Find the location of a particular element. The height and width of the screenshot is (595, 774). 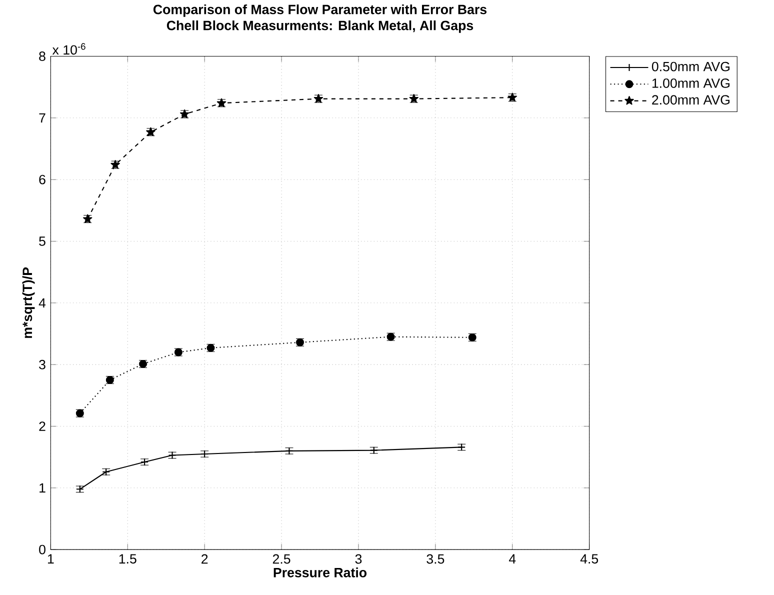

legend-label: 0.50mm AVG is located at coordinates (691, 67).